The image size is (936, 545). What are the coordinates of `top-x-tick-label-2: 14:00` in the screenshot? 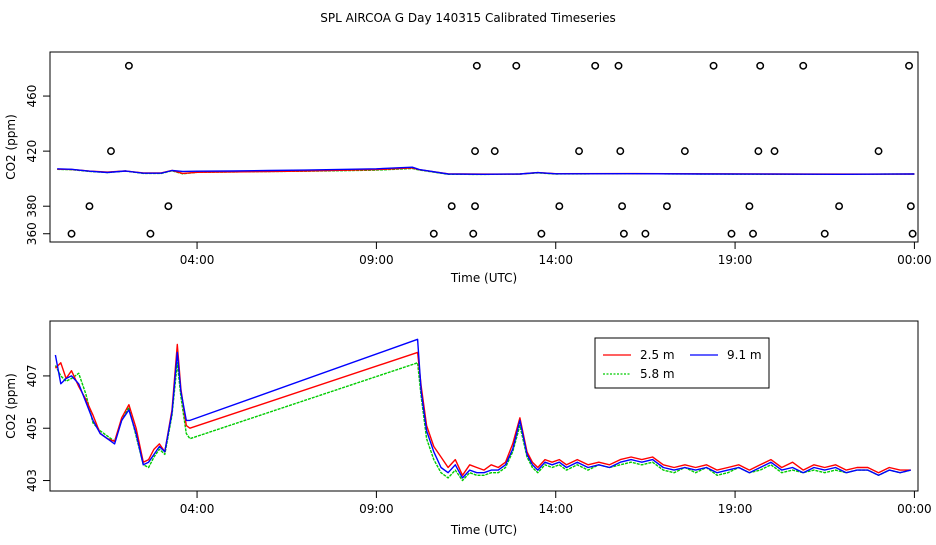 It's located at (555, 260).